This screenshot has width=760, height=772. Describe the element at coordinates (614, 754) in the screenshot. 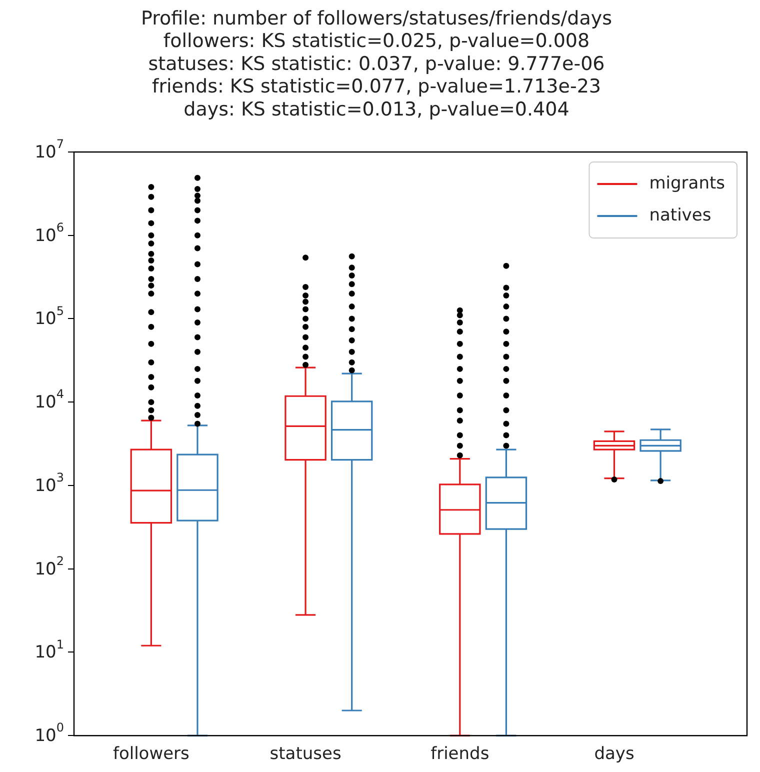

I see `x-tick-label: days` at that location.